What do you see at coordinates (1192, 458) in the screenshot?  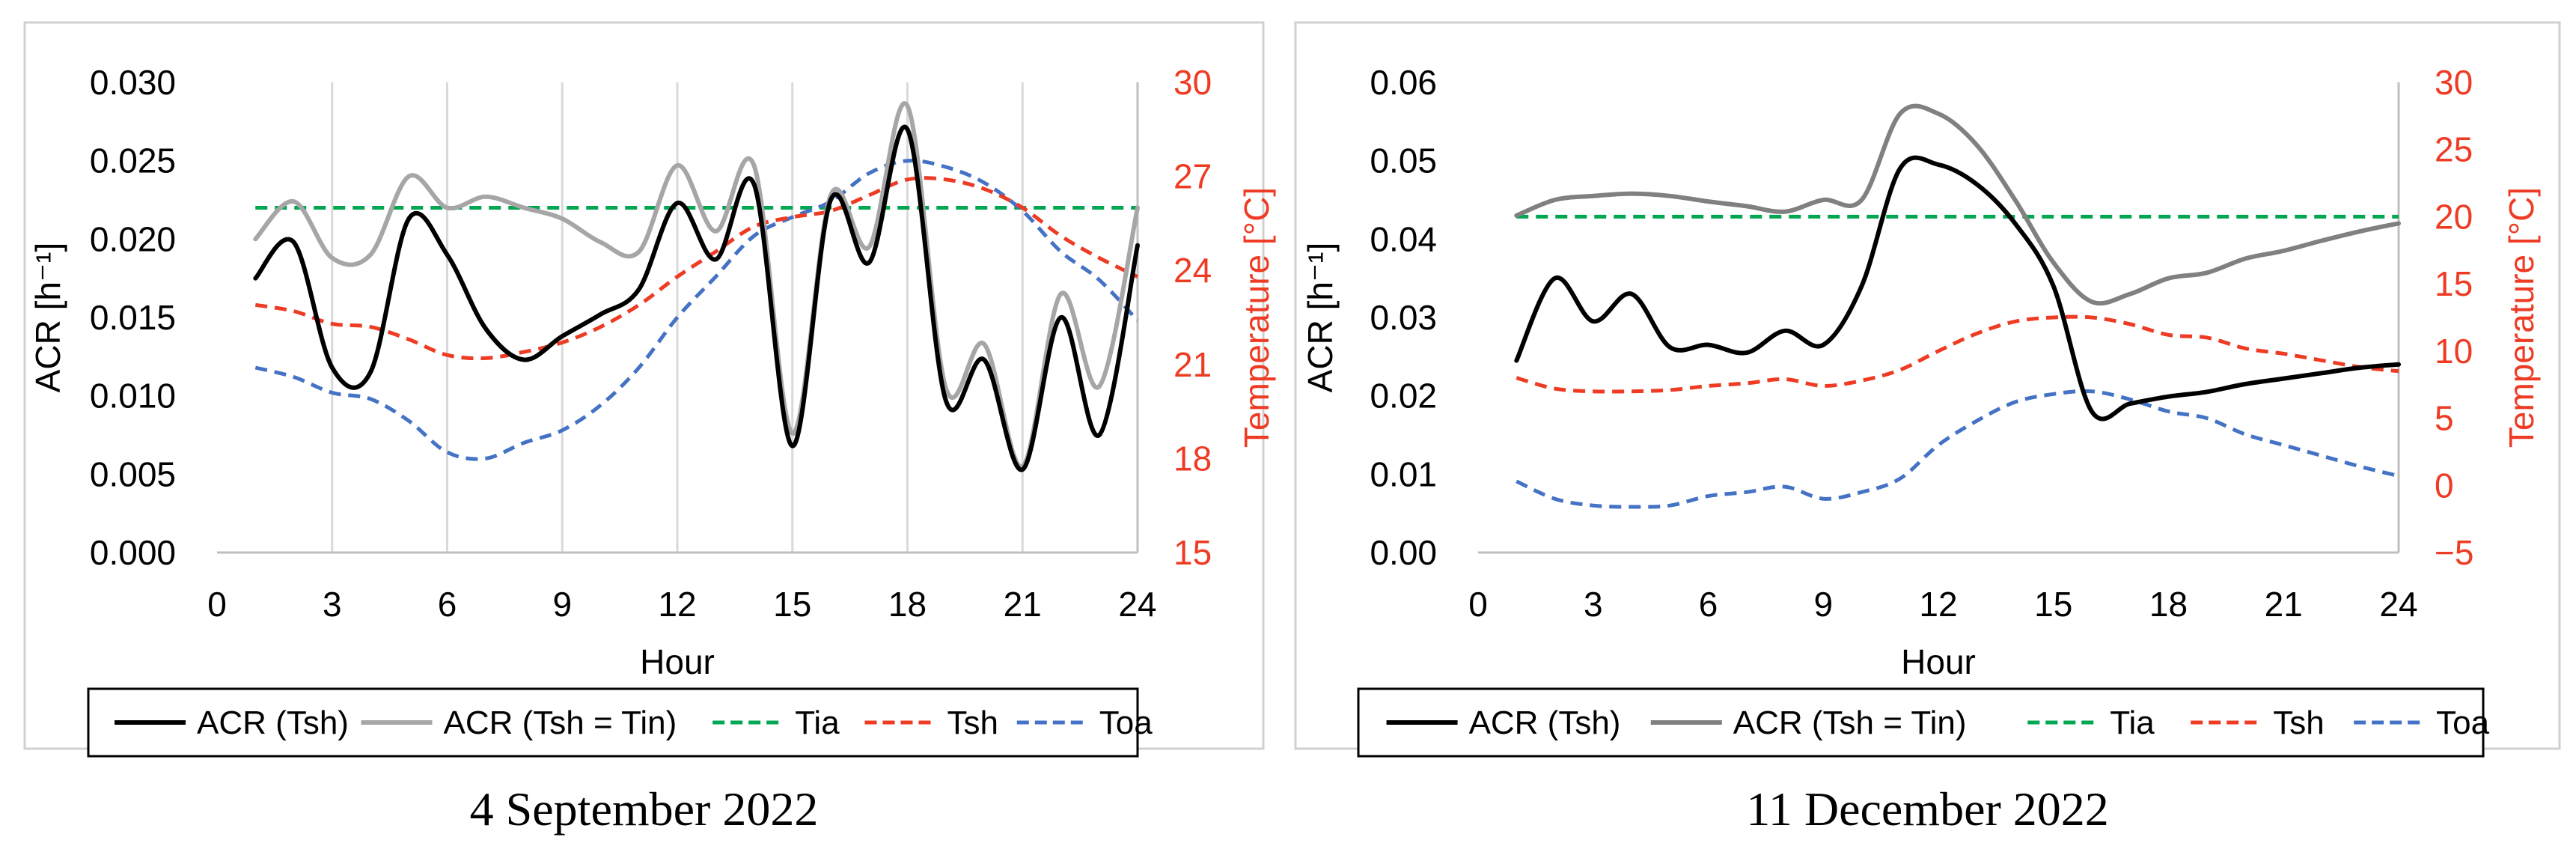 I see `right-y-tick-label: 18` at bounding box center [1192, 458].